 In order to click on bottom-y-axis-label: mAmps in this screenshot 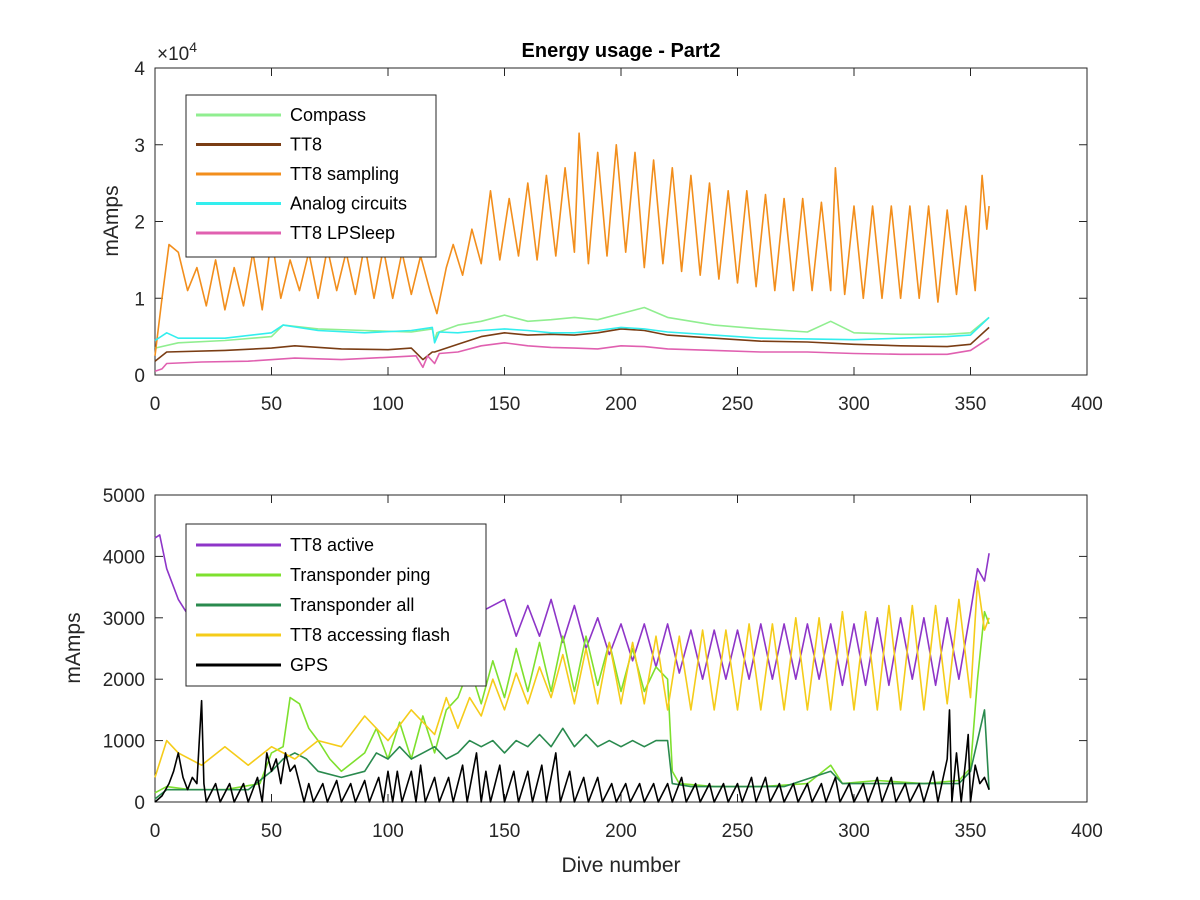, I will do `click(73, 647)`.